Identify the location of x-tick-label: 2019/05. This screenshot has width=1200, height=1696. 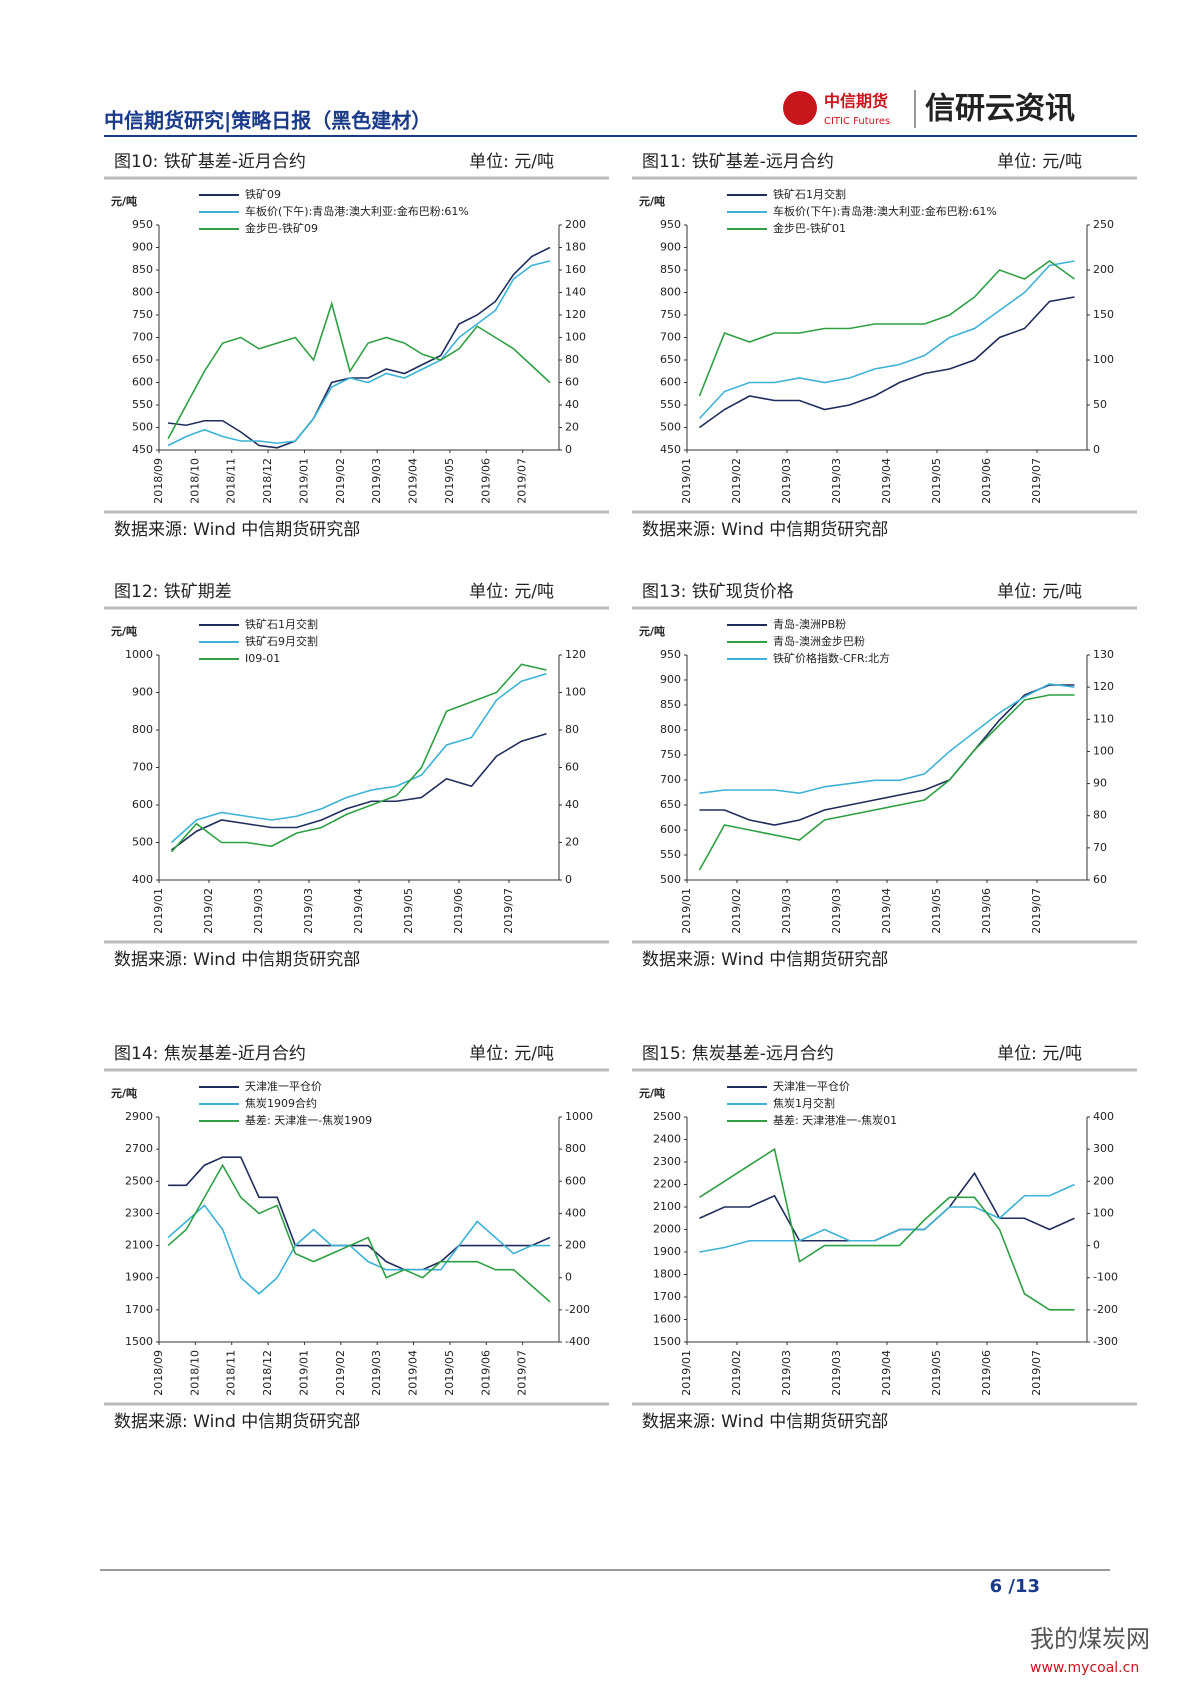
(449, 1373).